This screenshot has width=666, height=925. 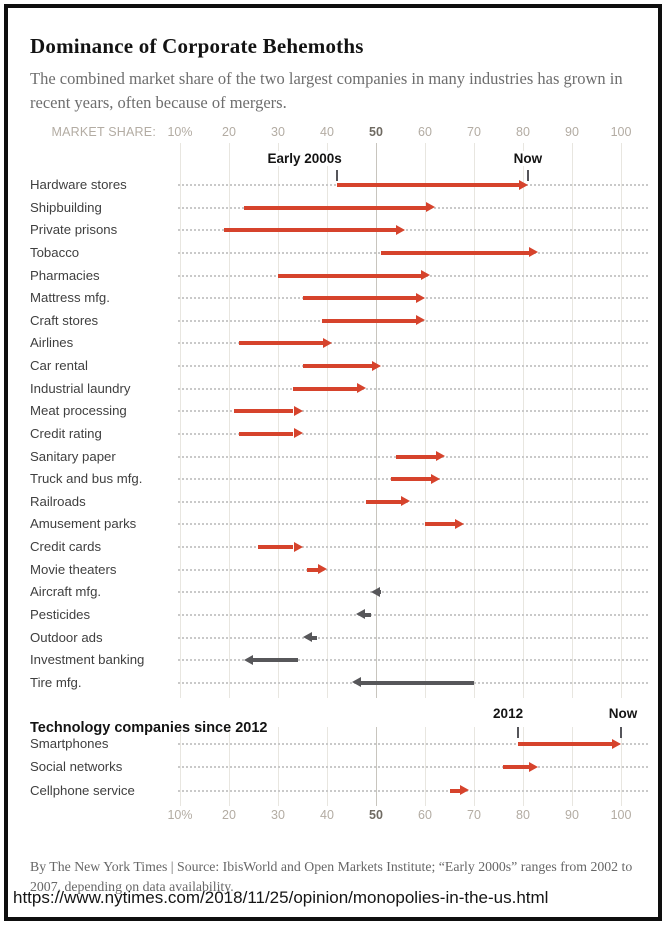 I want to click on row-label: Social networks, so click(x=76, y=767).